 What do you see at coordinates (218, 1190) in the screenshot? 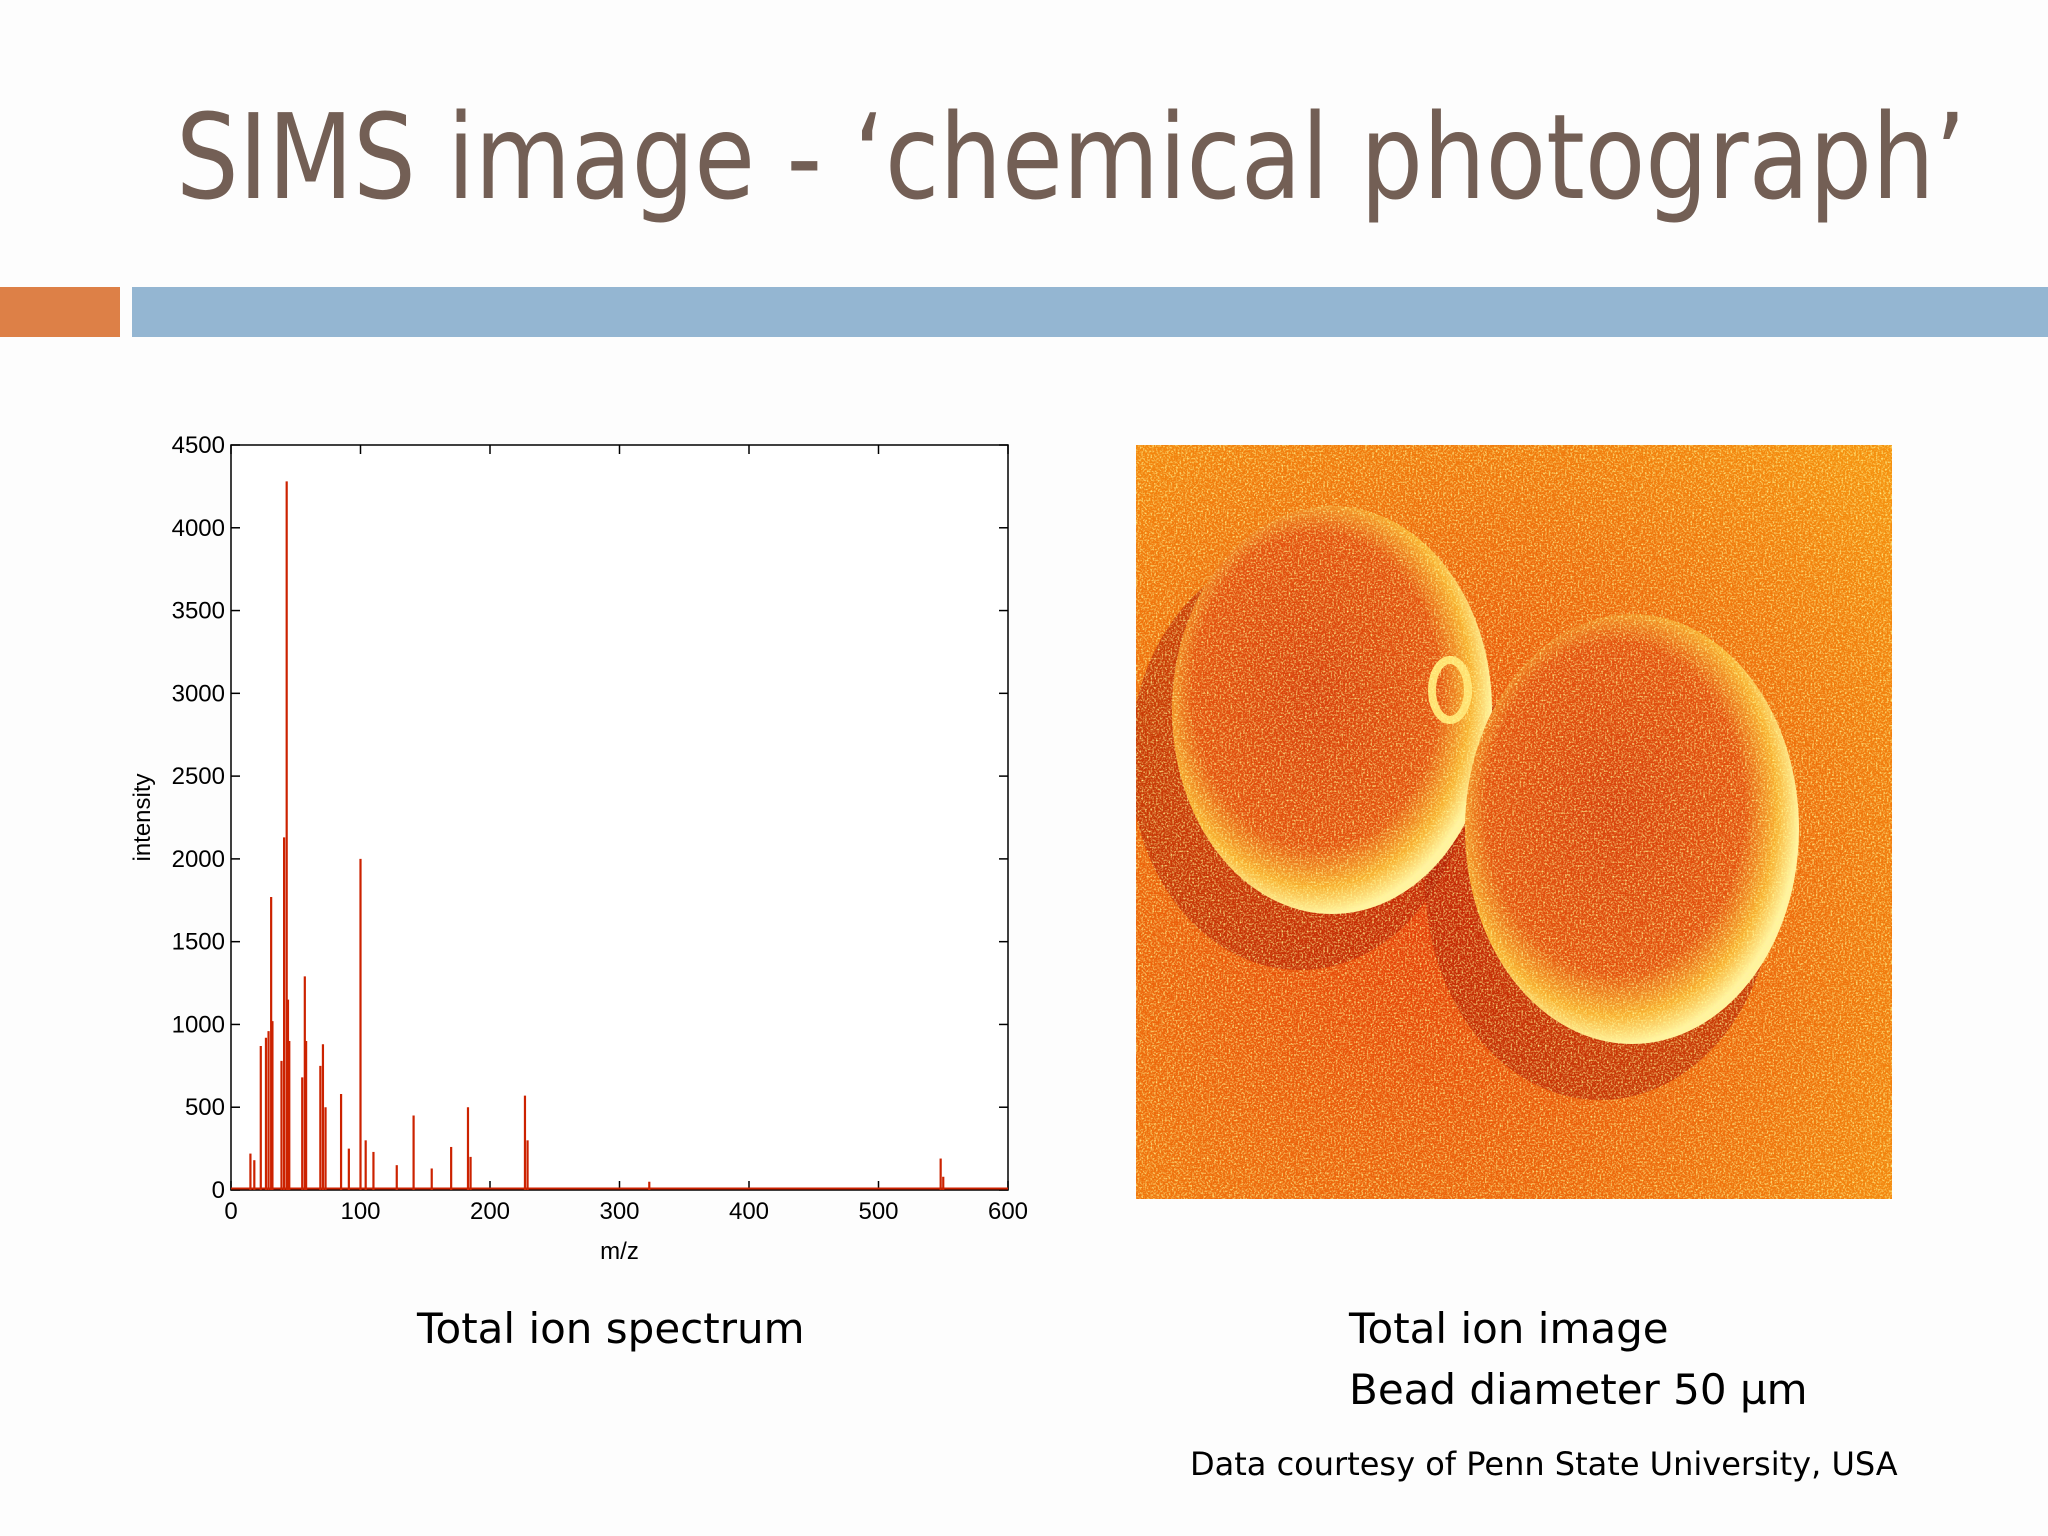
I see `y-tick-label: 0` at bounding box center [218, 1190].